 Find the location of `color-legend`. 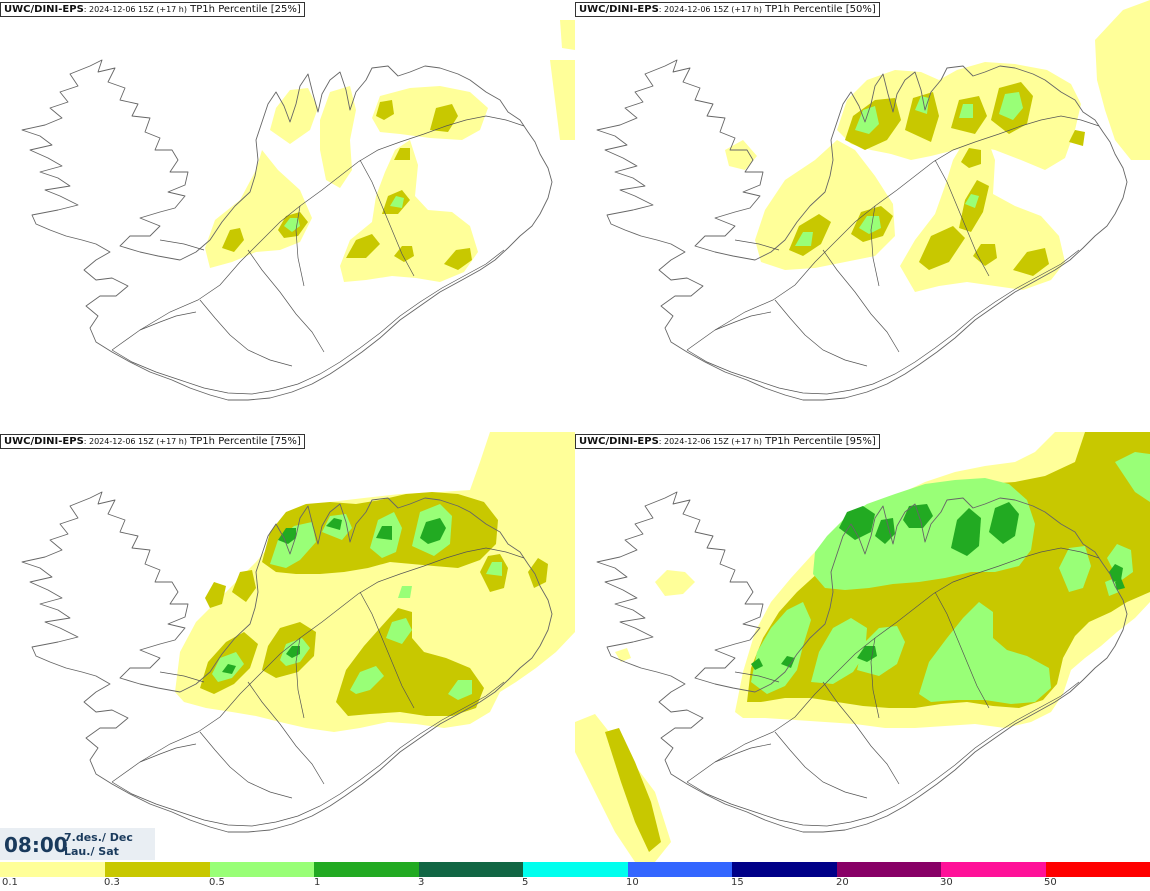

color-legend is located at coordinates (575, 869).